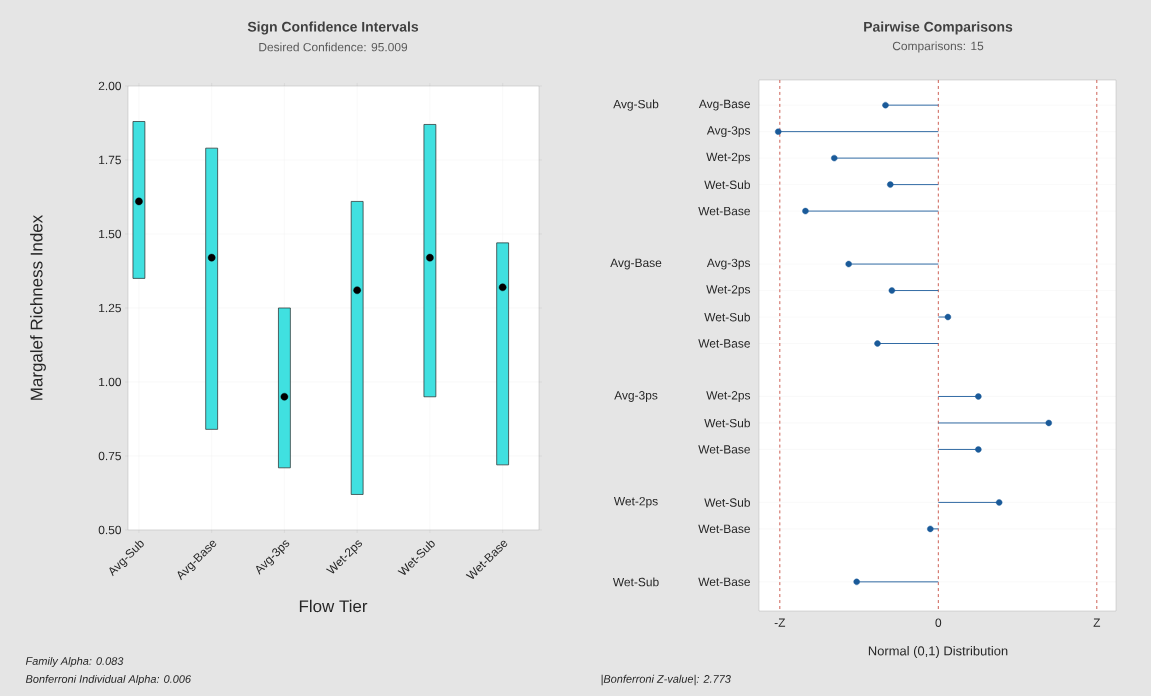  Describe the element at coordinates (109, 456) in the screenshot. I see `y-tick-label: 0.75` at that location.